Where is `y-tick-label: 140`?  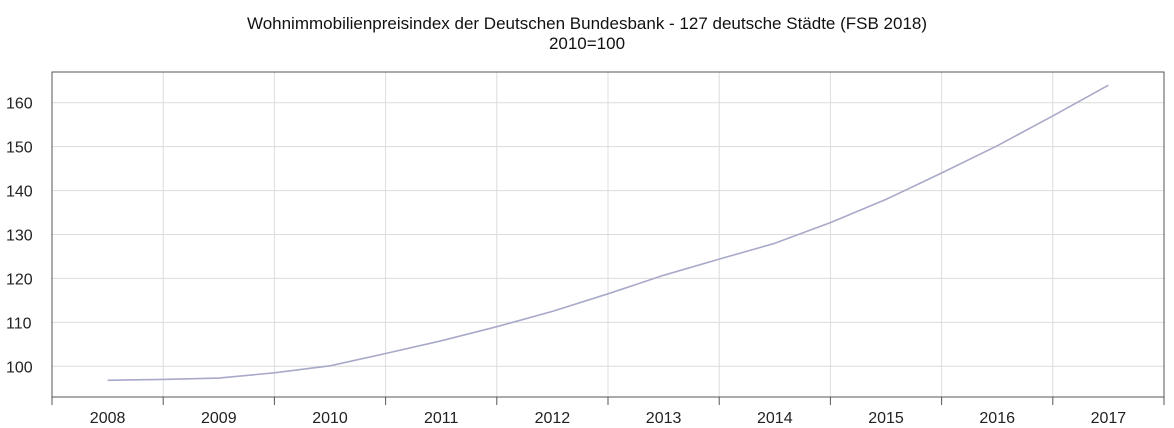
y-tick-label: 140 is located at coordinates (19, 192).